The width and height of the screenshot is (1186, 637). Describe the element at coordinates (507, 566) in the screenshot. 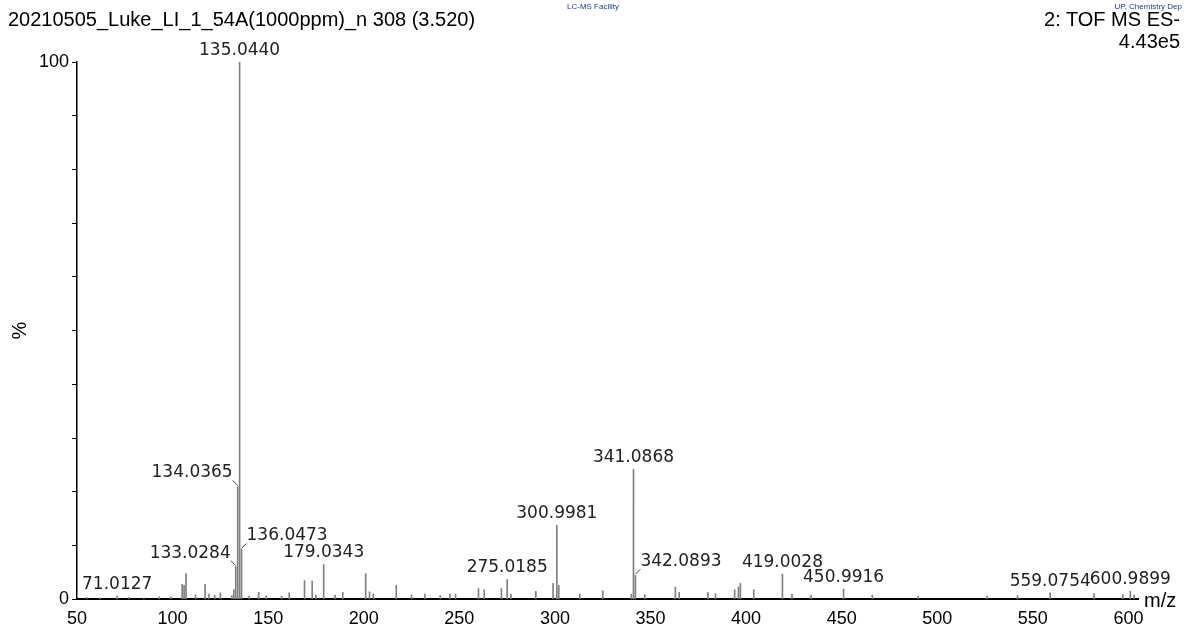

I see `annotation: 275.0185` at that location.